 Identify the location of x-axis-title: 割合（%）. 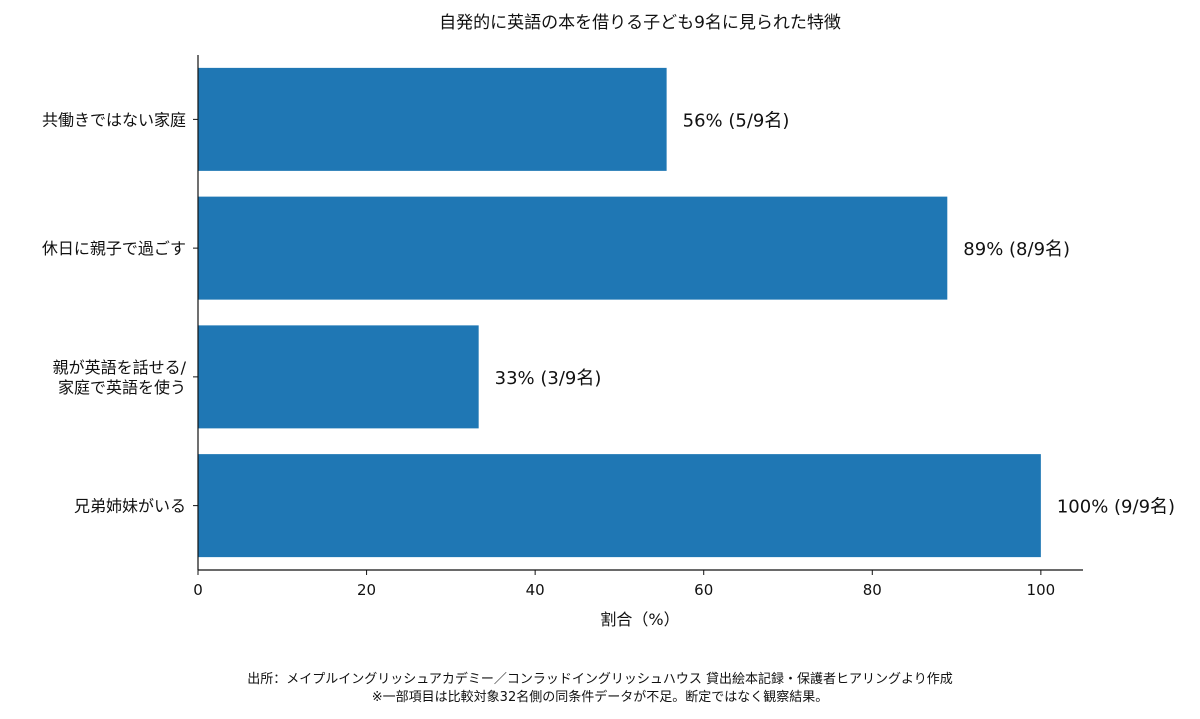
(639, 619).